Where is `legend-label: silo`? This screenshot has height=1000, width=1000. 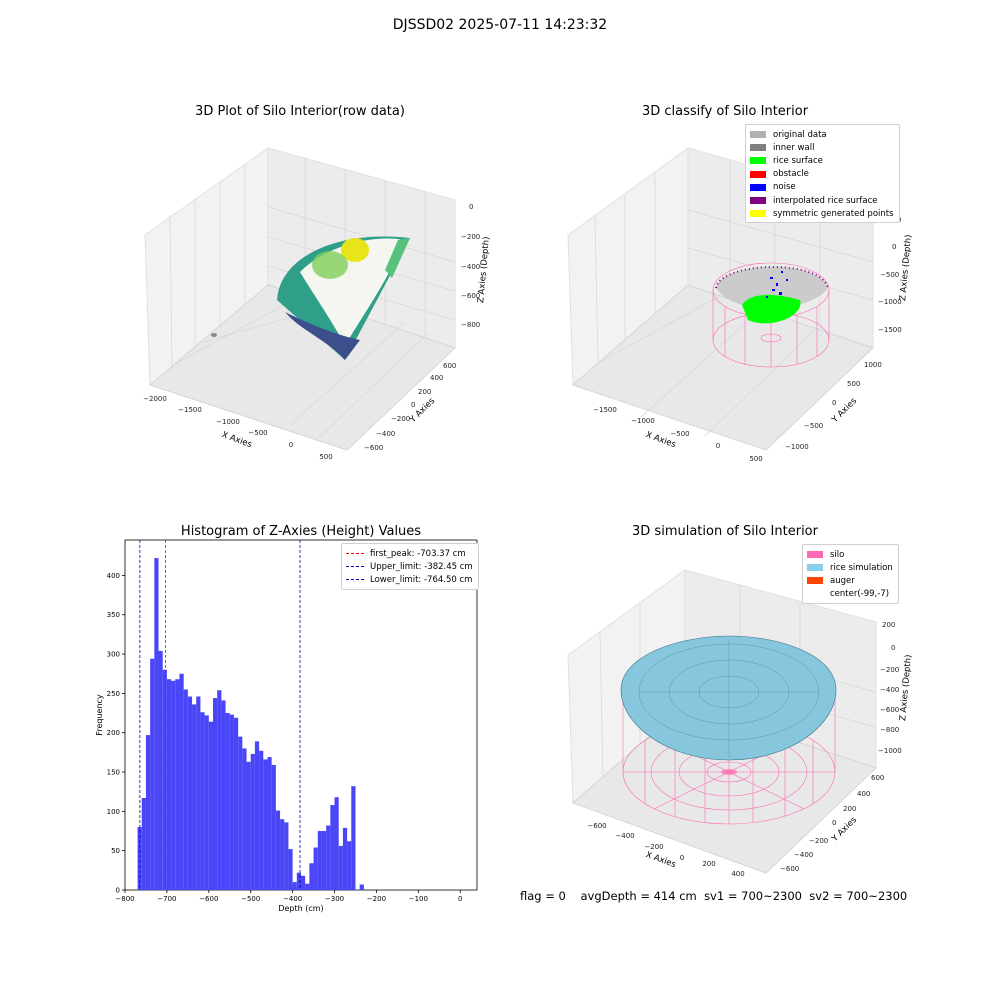 legend-label: silo is located at coordinates (837, 554).